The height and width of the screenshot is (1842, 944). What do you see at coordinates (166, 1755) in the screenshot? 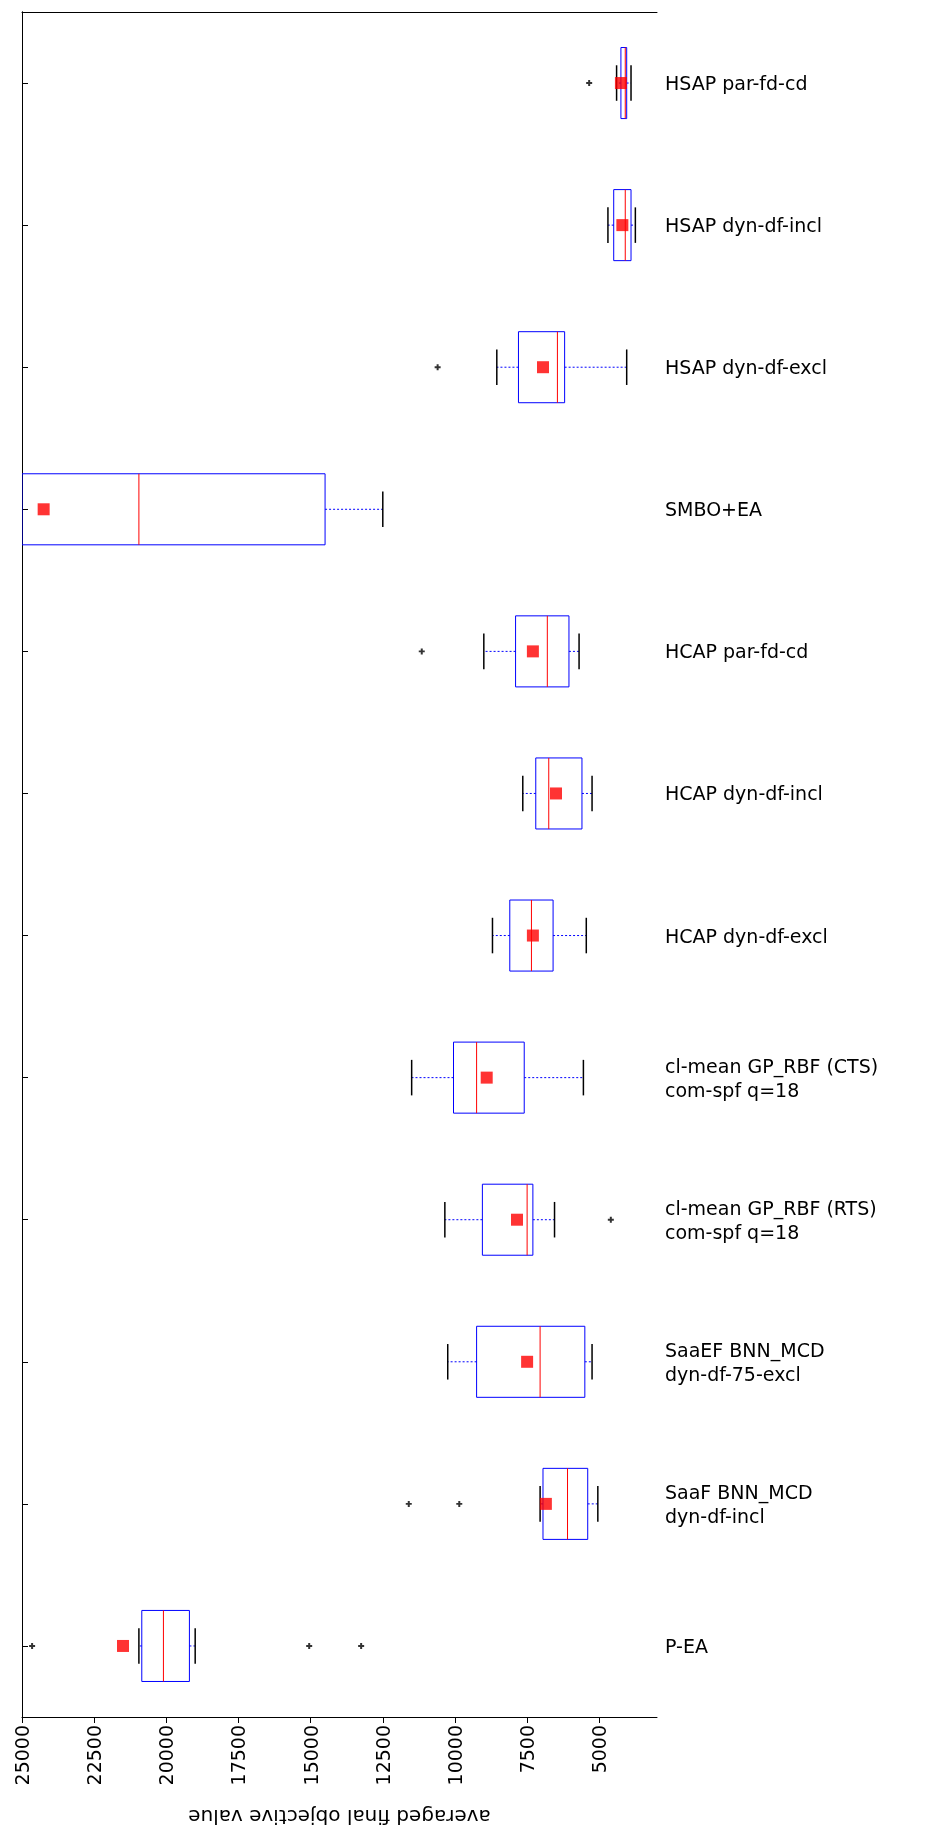
I see `x-tick-label: 20000` at bounding box center [166, 1755].